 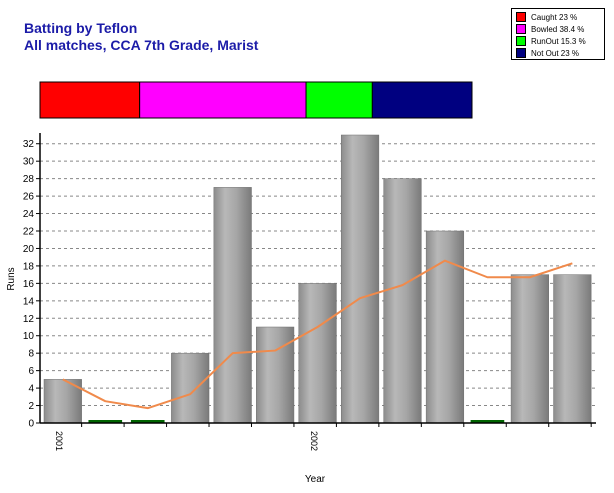 What do you see at coordinates (11, 278) in the screenshot?
I see `y-axis-label: Runs` at bounding box center [11, 278].